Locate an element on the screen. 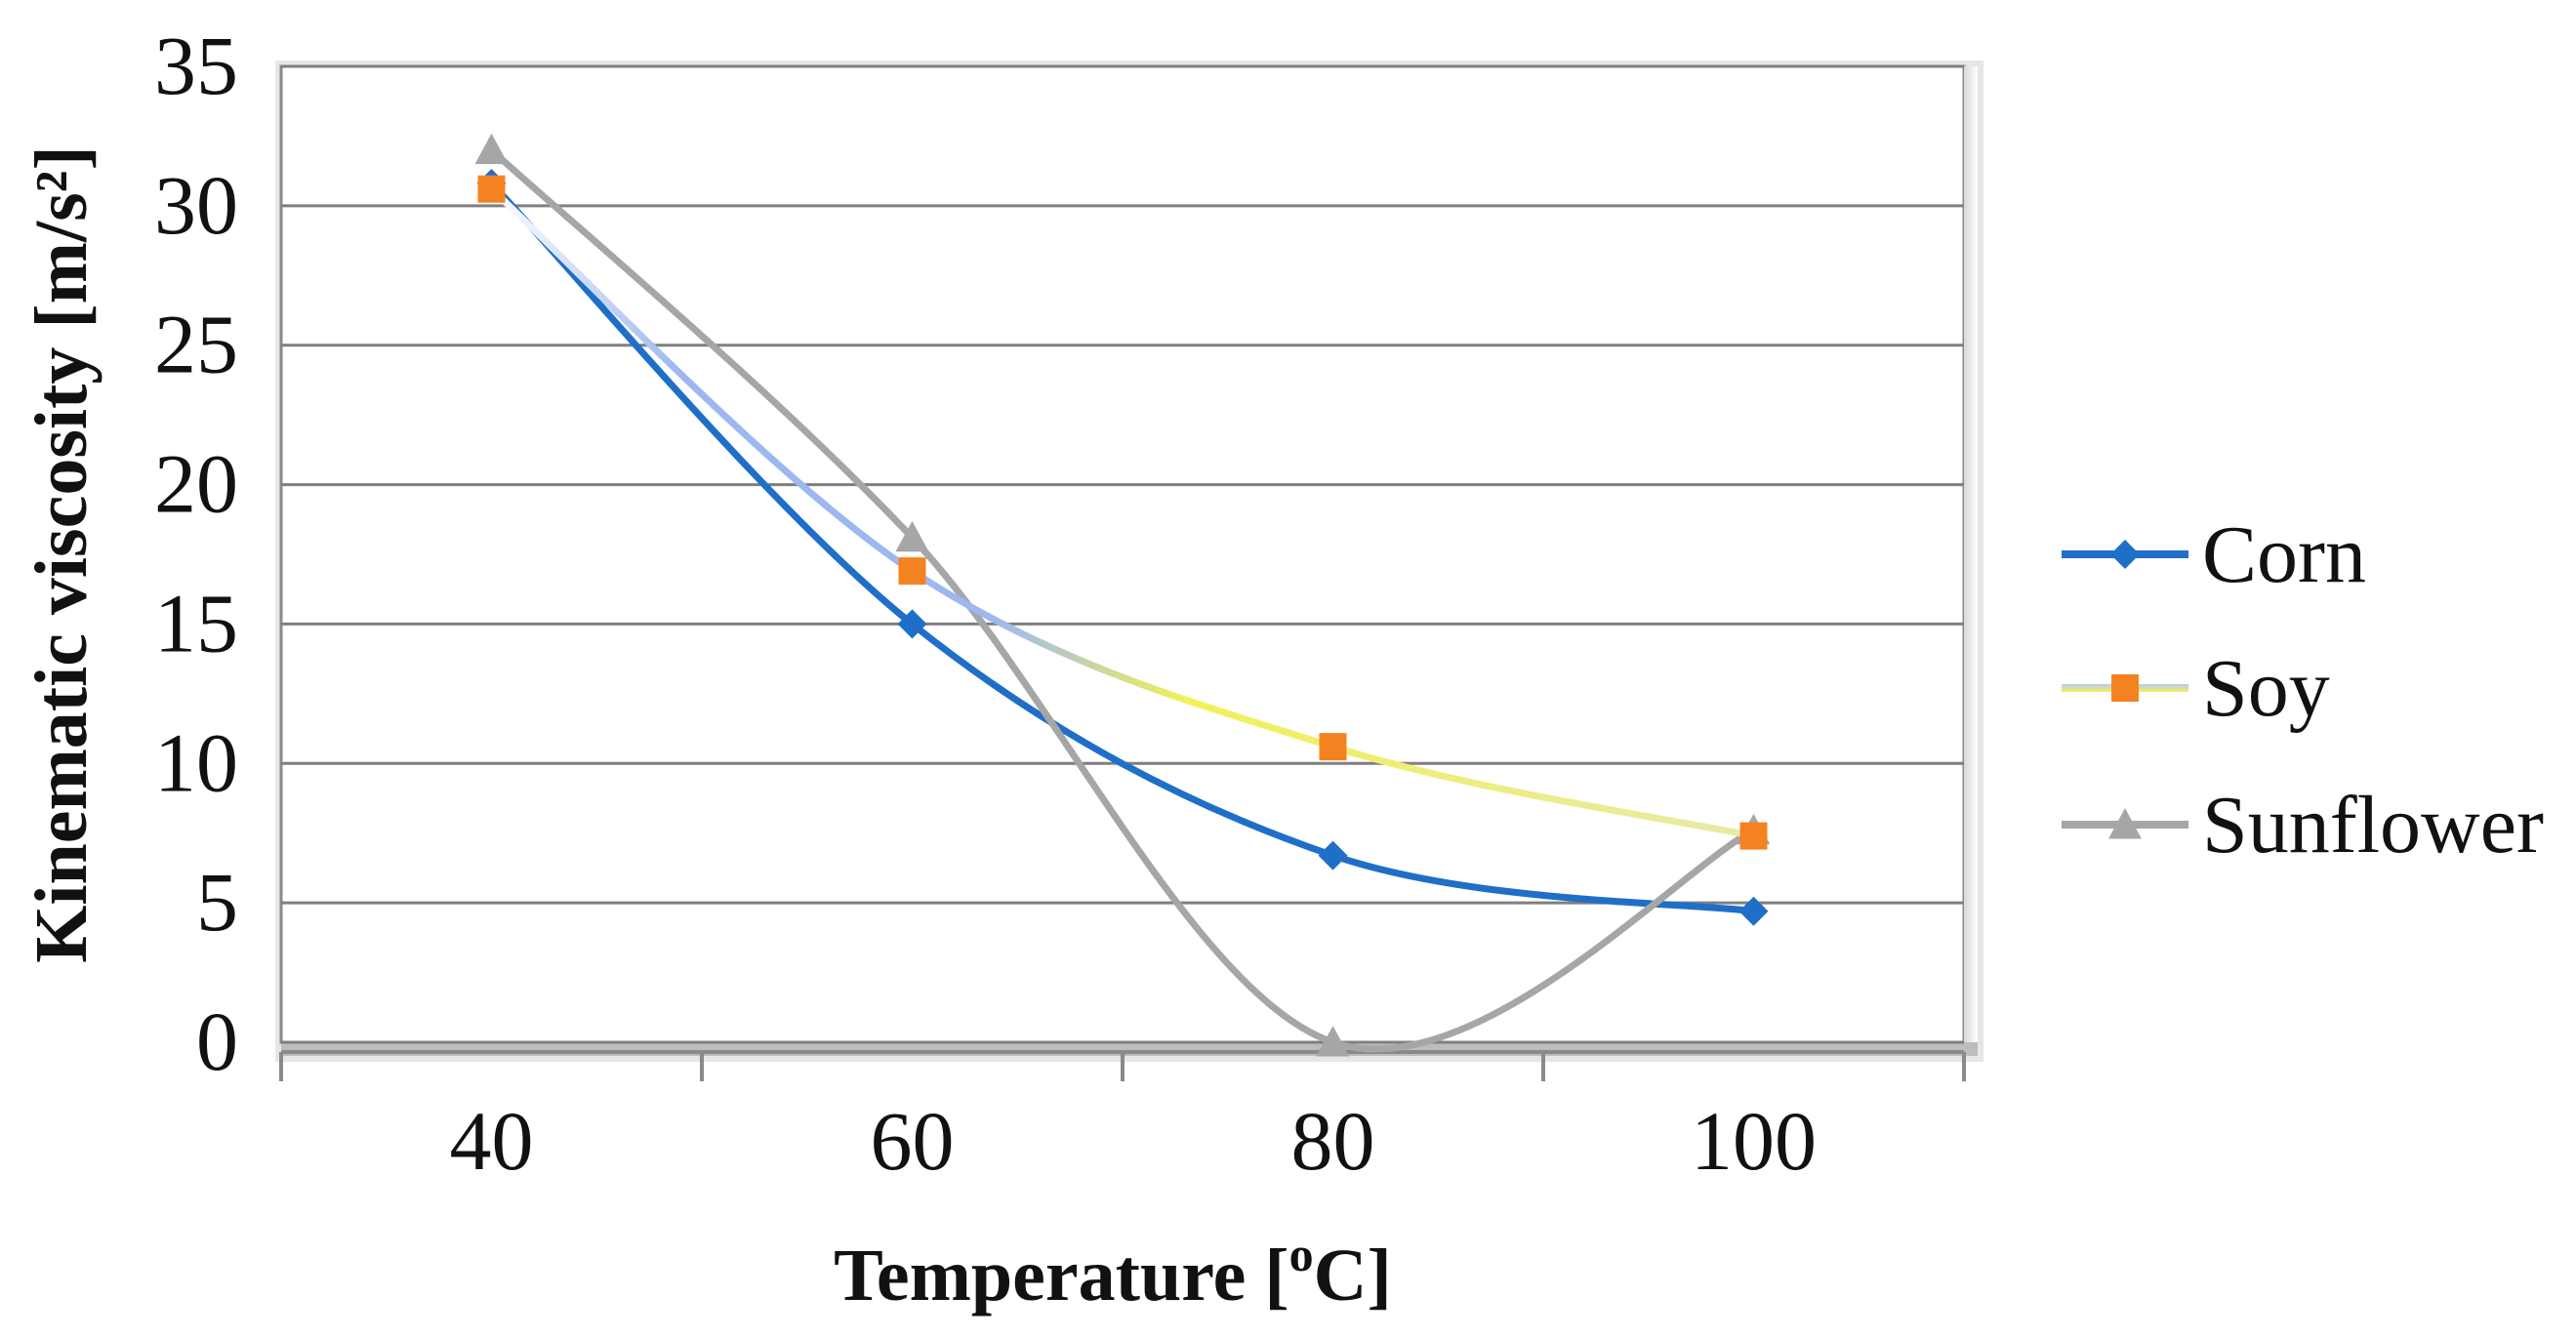  y-tick-label: 10 is located at coordinates (196, 762).